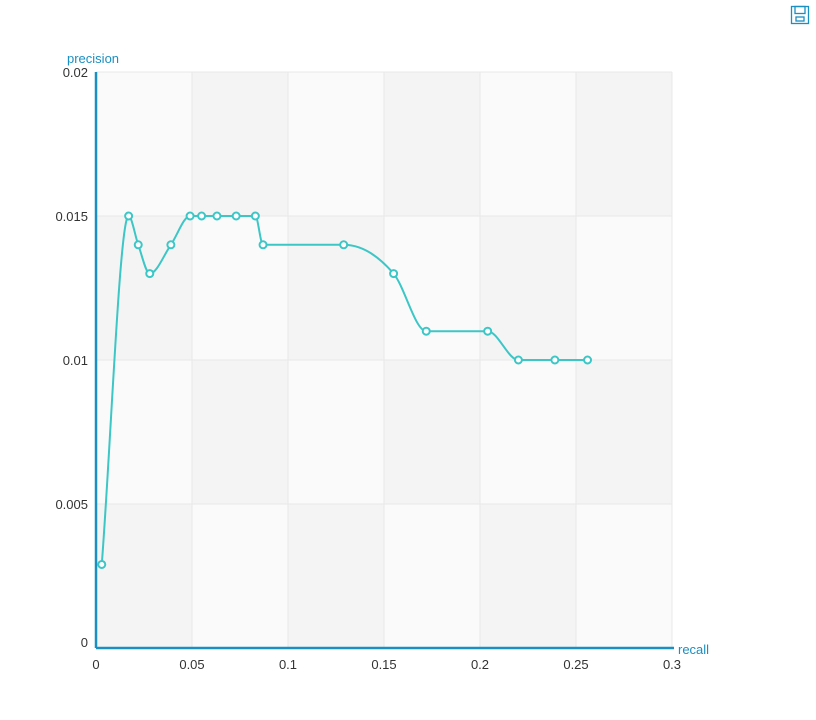  I want to click on x-axis-label: recall, so click(693, 649).